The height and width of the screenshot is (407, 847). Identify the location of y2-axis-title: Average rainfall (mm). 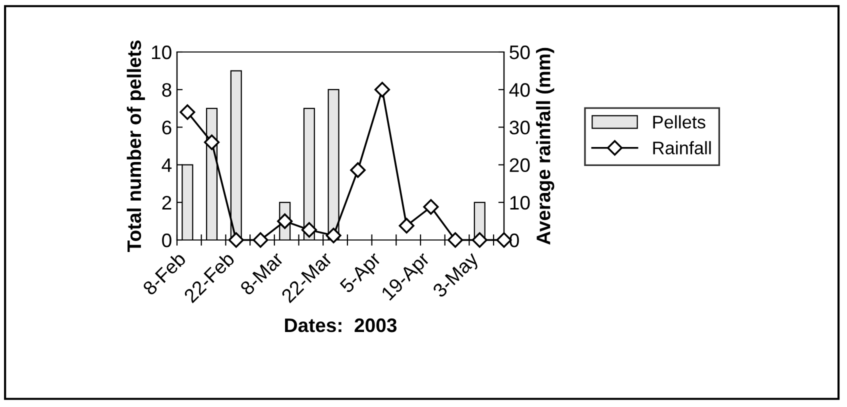
(545, 146).